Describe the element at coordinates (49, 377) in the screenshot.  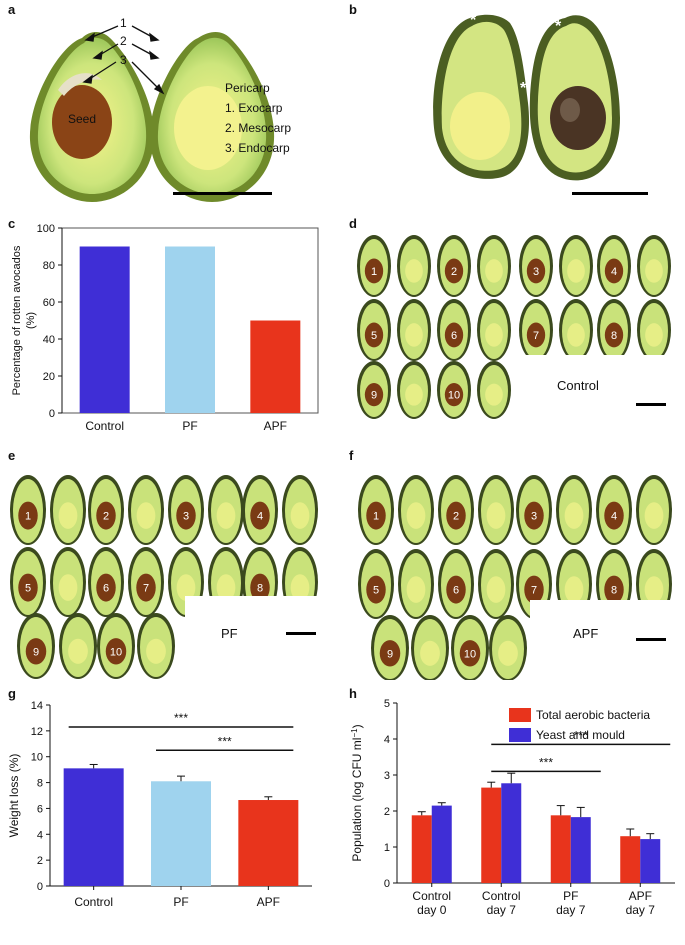
I see `y-tick-label: 20` at that location.